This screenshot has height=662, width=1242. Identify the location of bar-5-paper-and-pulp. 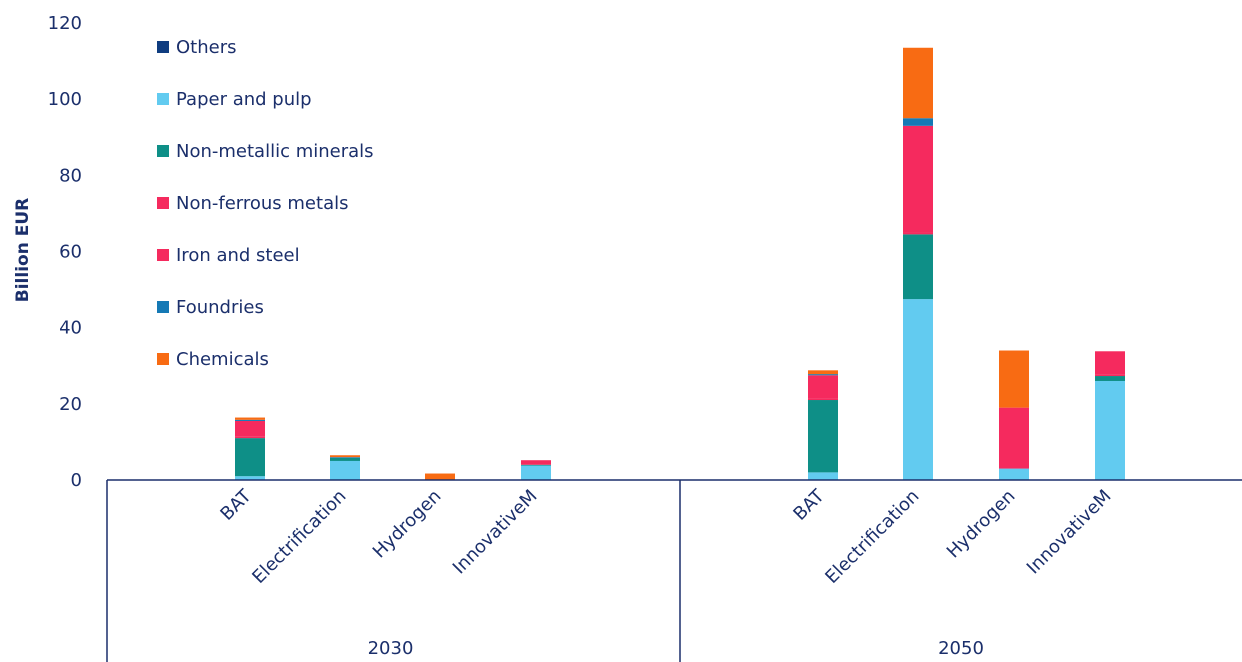
(918, 389).